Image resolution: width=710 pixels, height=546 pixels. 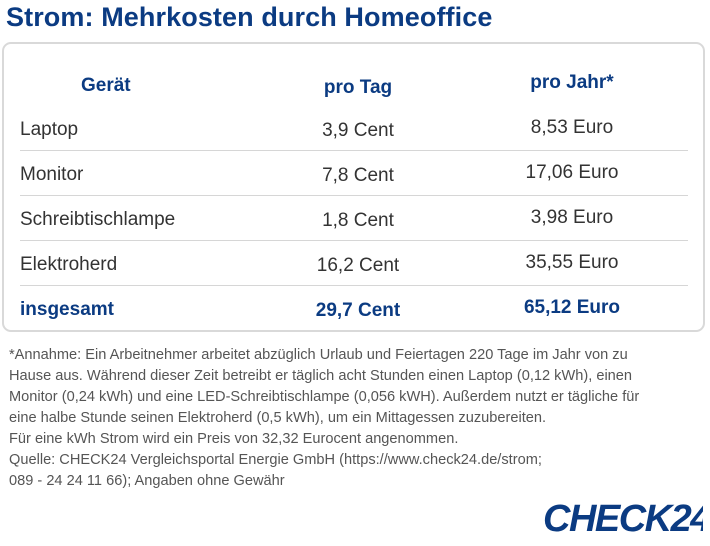 I want to click on row-per-day: 1,8 Cent, so click(x=358, y=220).